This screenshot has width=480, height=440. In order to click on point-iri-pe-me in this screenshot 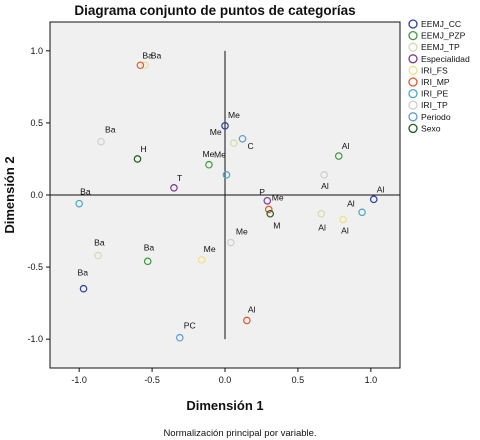, I will do `click(226, 175)`.